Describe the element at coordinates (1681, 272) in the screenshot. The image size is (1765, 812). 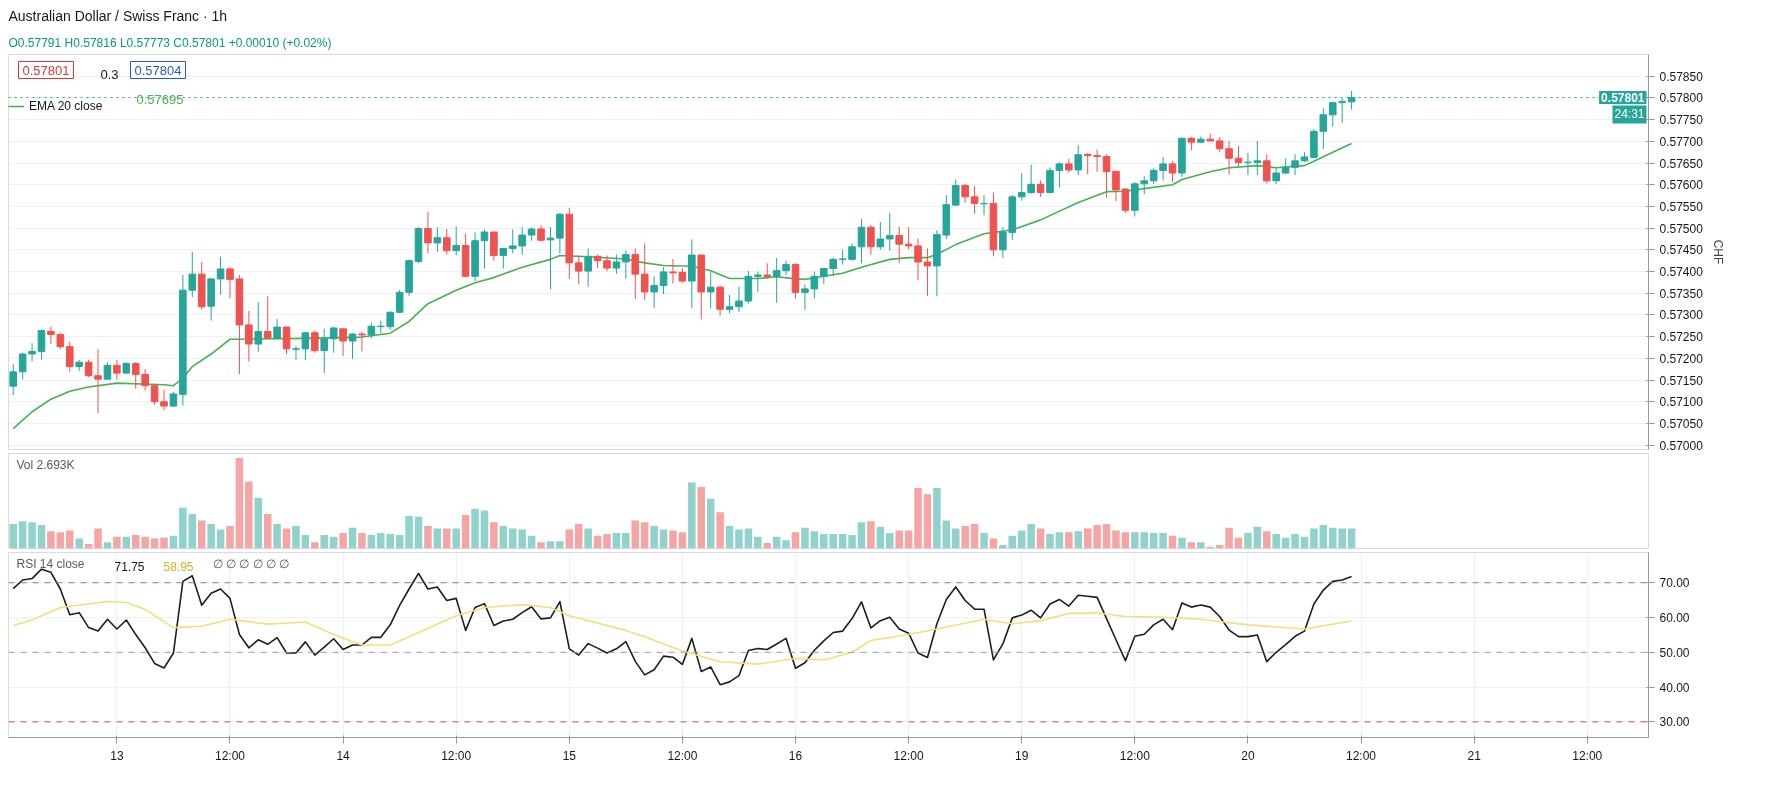
I see `y-tick-label: 0.57400` at that location.